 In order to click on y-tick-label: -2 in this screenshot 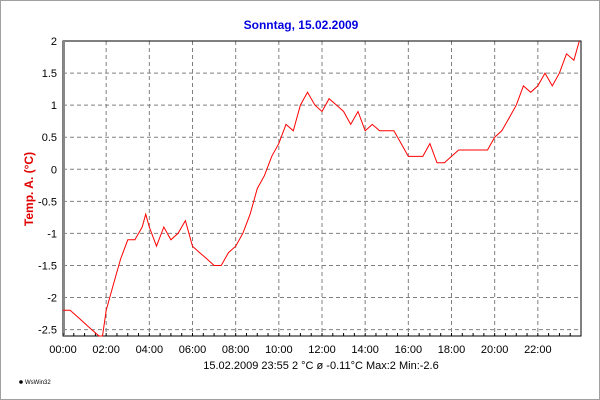, I will do `click(52, 299)`.